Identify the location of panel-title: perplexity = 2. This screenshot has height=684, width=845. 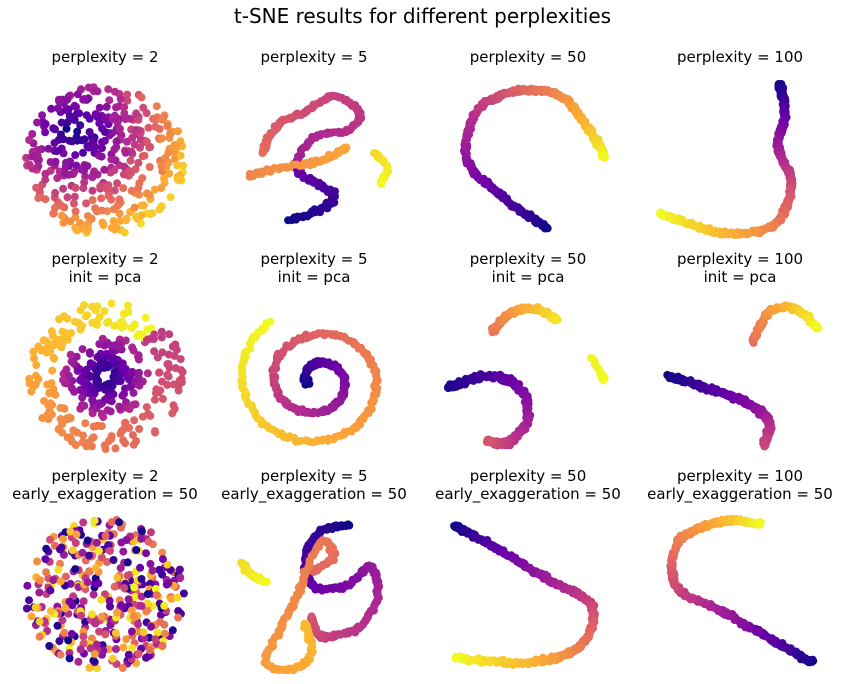
(104, 57).